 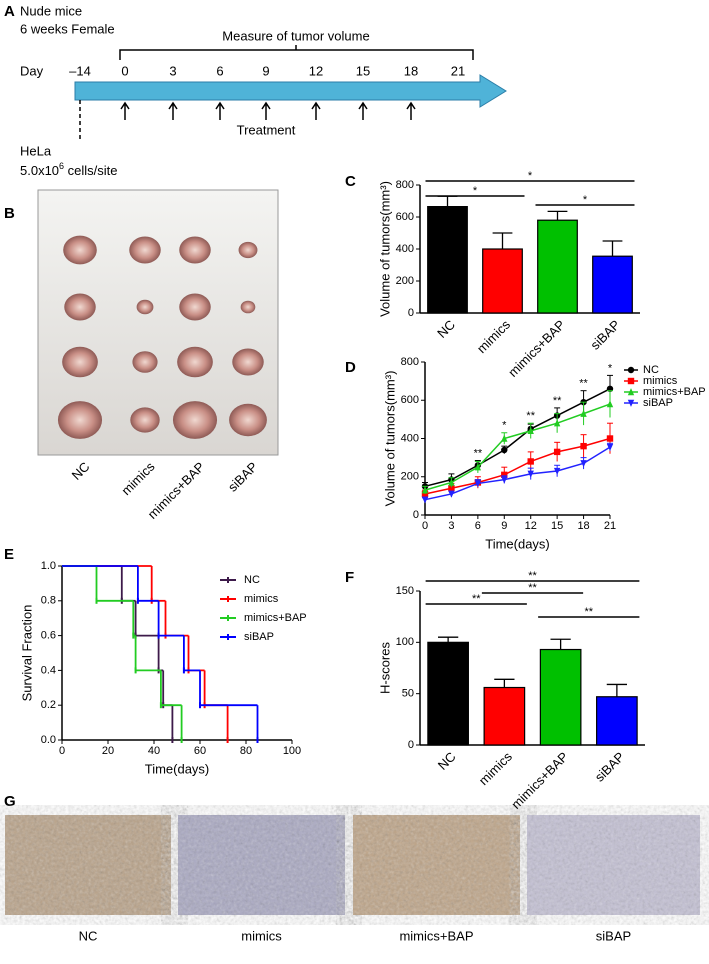 What do you see at coordinates (138, 479) in the screenshot?
I see `group-label: mimics` at bounding box center [138, 479].